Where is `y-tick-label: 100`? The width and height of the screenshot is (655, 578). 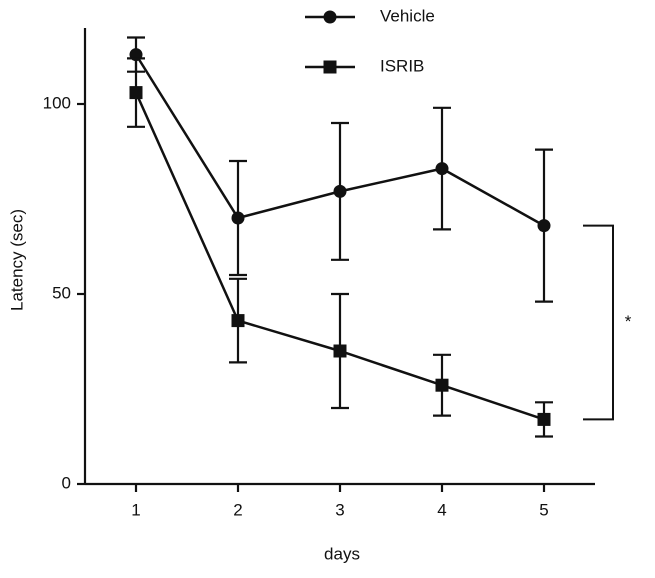
y-tick-label: 100 is located at coordinates (57, 102).